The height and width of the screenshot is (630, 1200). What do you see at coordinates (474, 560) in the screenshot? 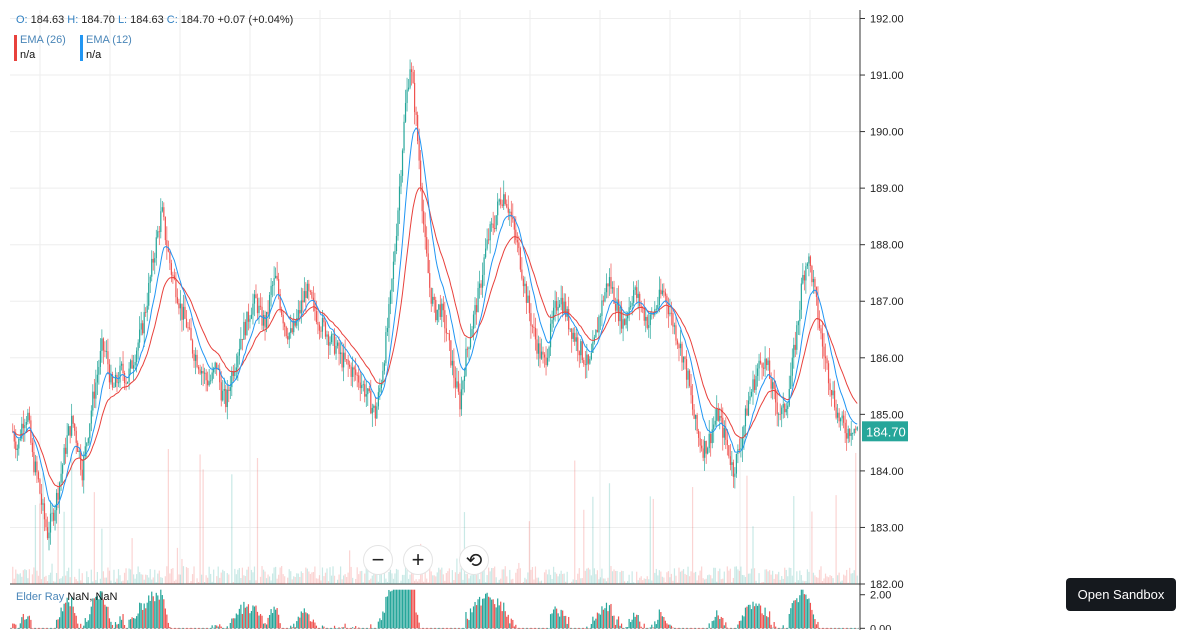
I see `reset-zoom-button: ⟲` at bounding box center [474, 560].